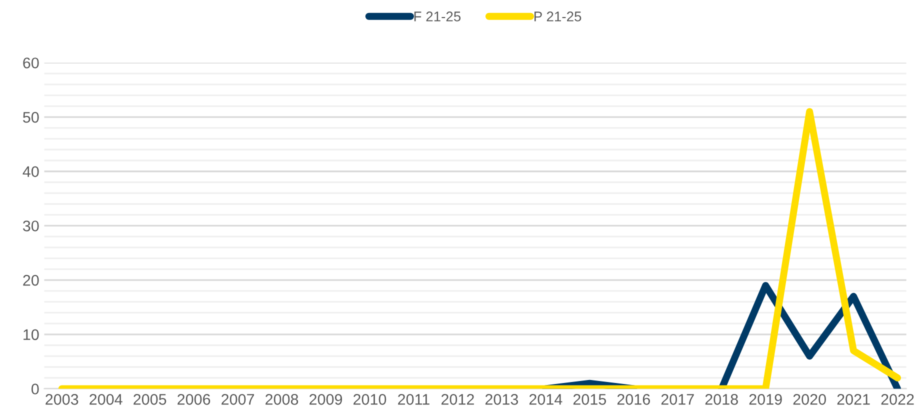 The image size is (922, 418). I want to click on x-tick-label: 2021, so click(853, 399).